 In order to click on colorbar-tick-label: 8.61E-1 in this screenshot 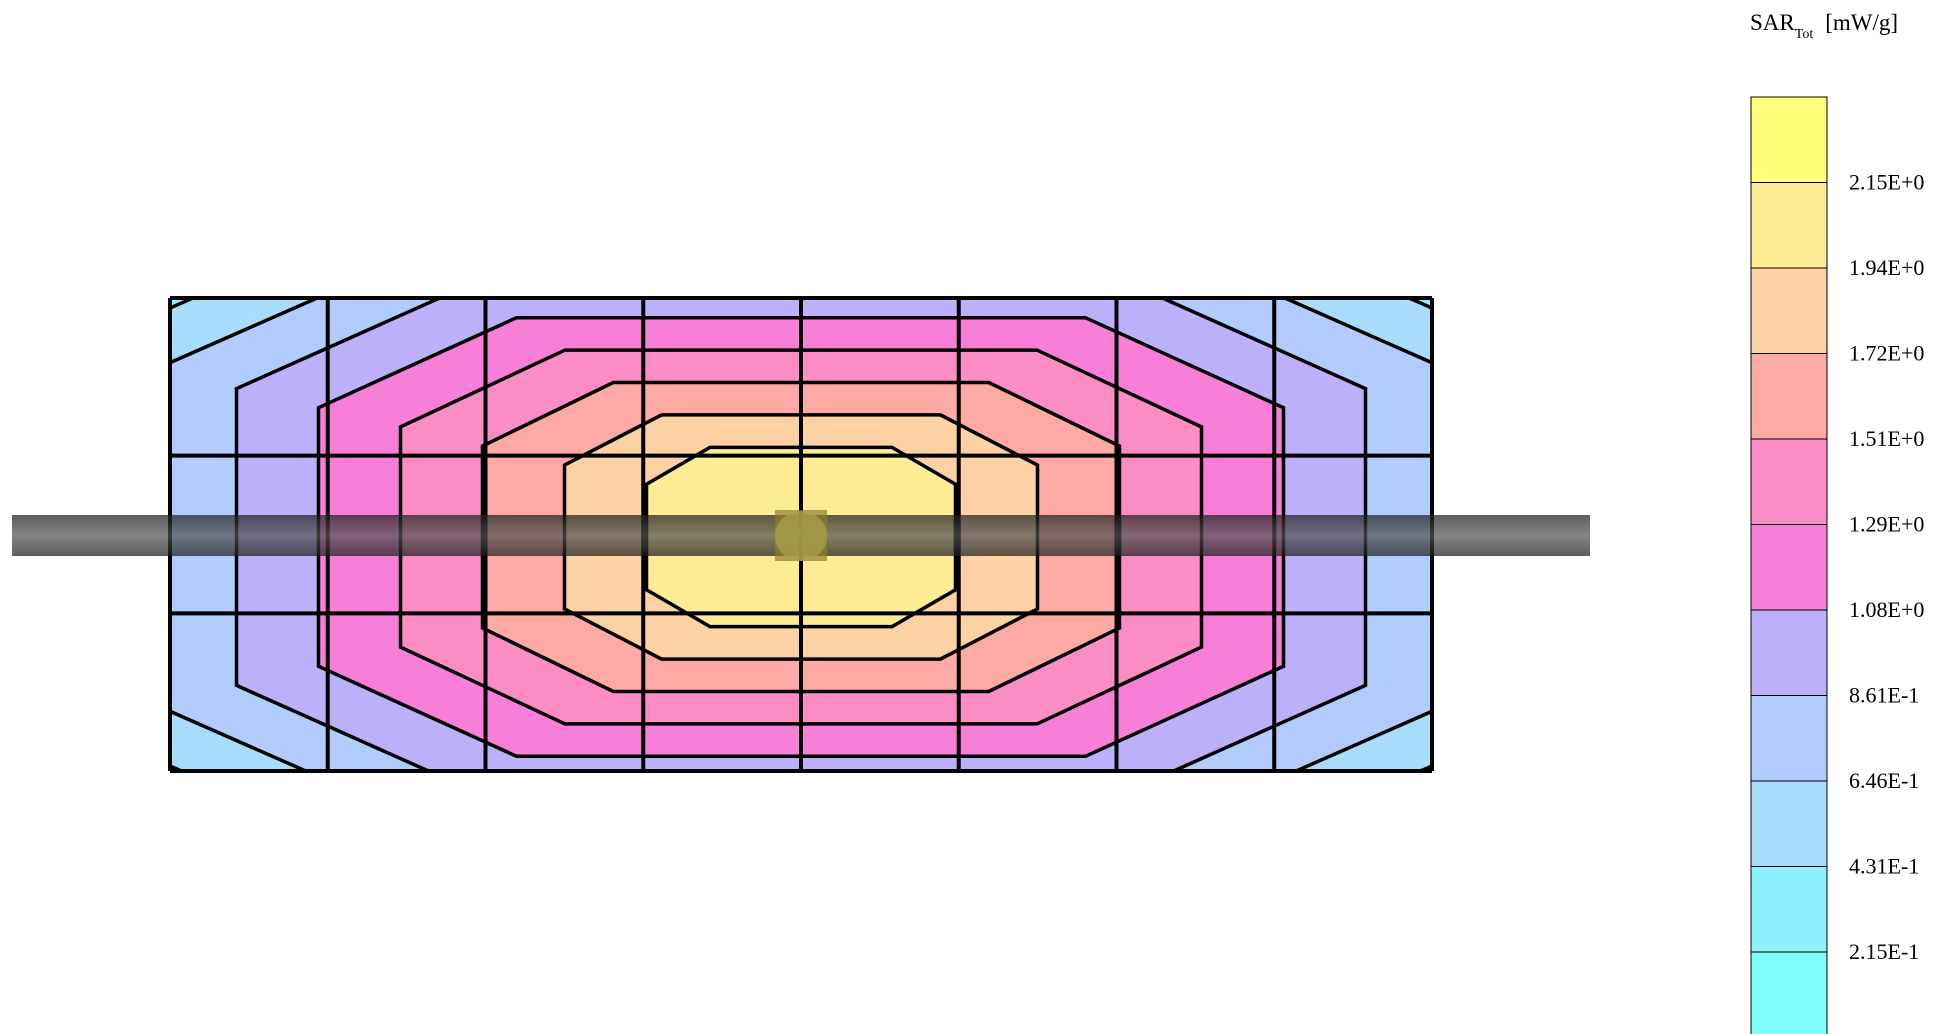, I will do `click(1884, 695)`.